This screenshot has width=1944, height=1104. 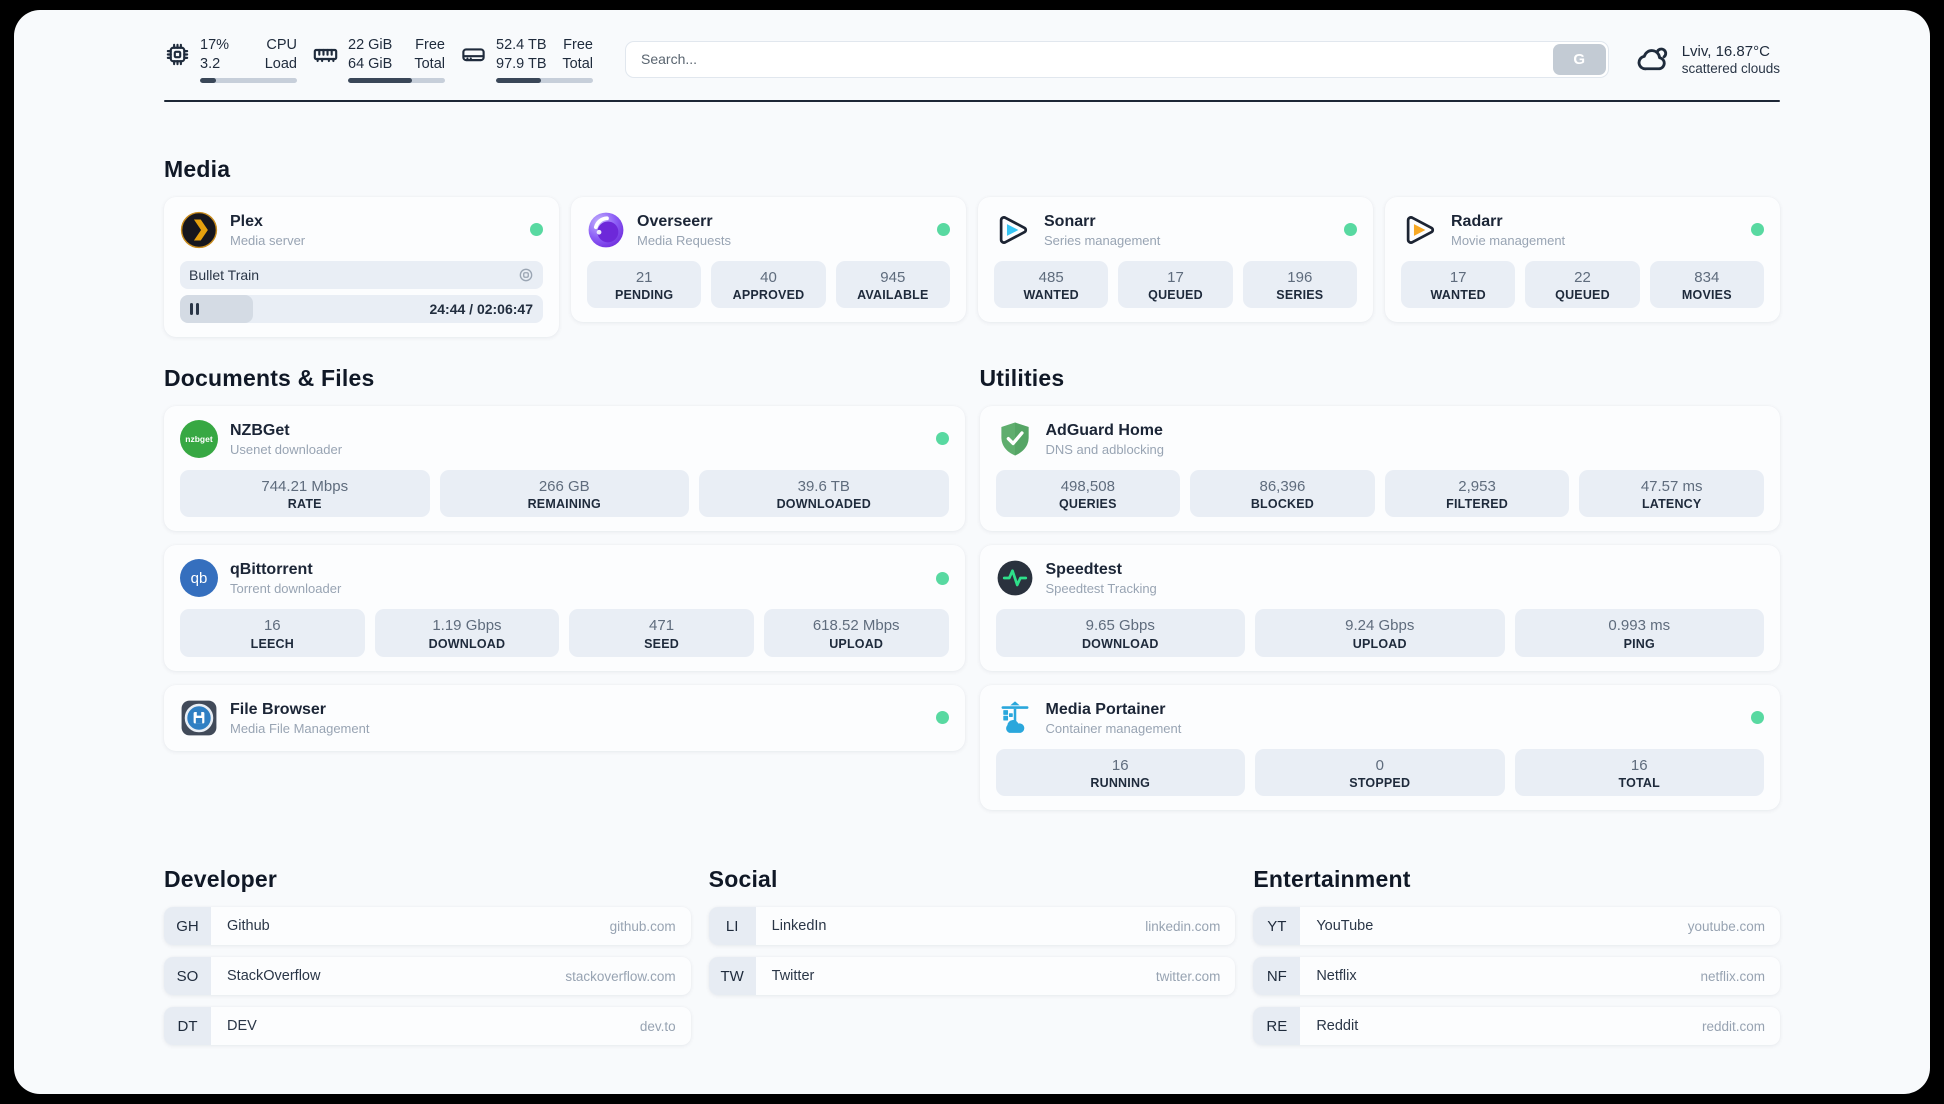 I want to click on cpu-label-1: CPU, so click(x=281, y=45).